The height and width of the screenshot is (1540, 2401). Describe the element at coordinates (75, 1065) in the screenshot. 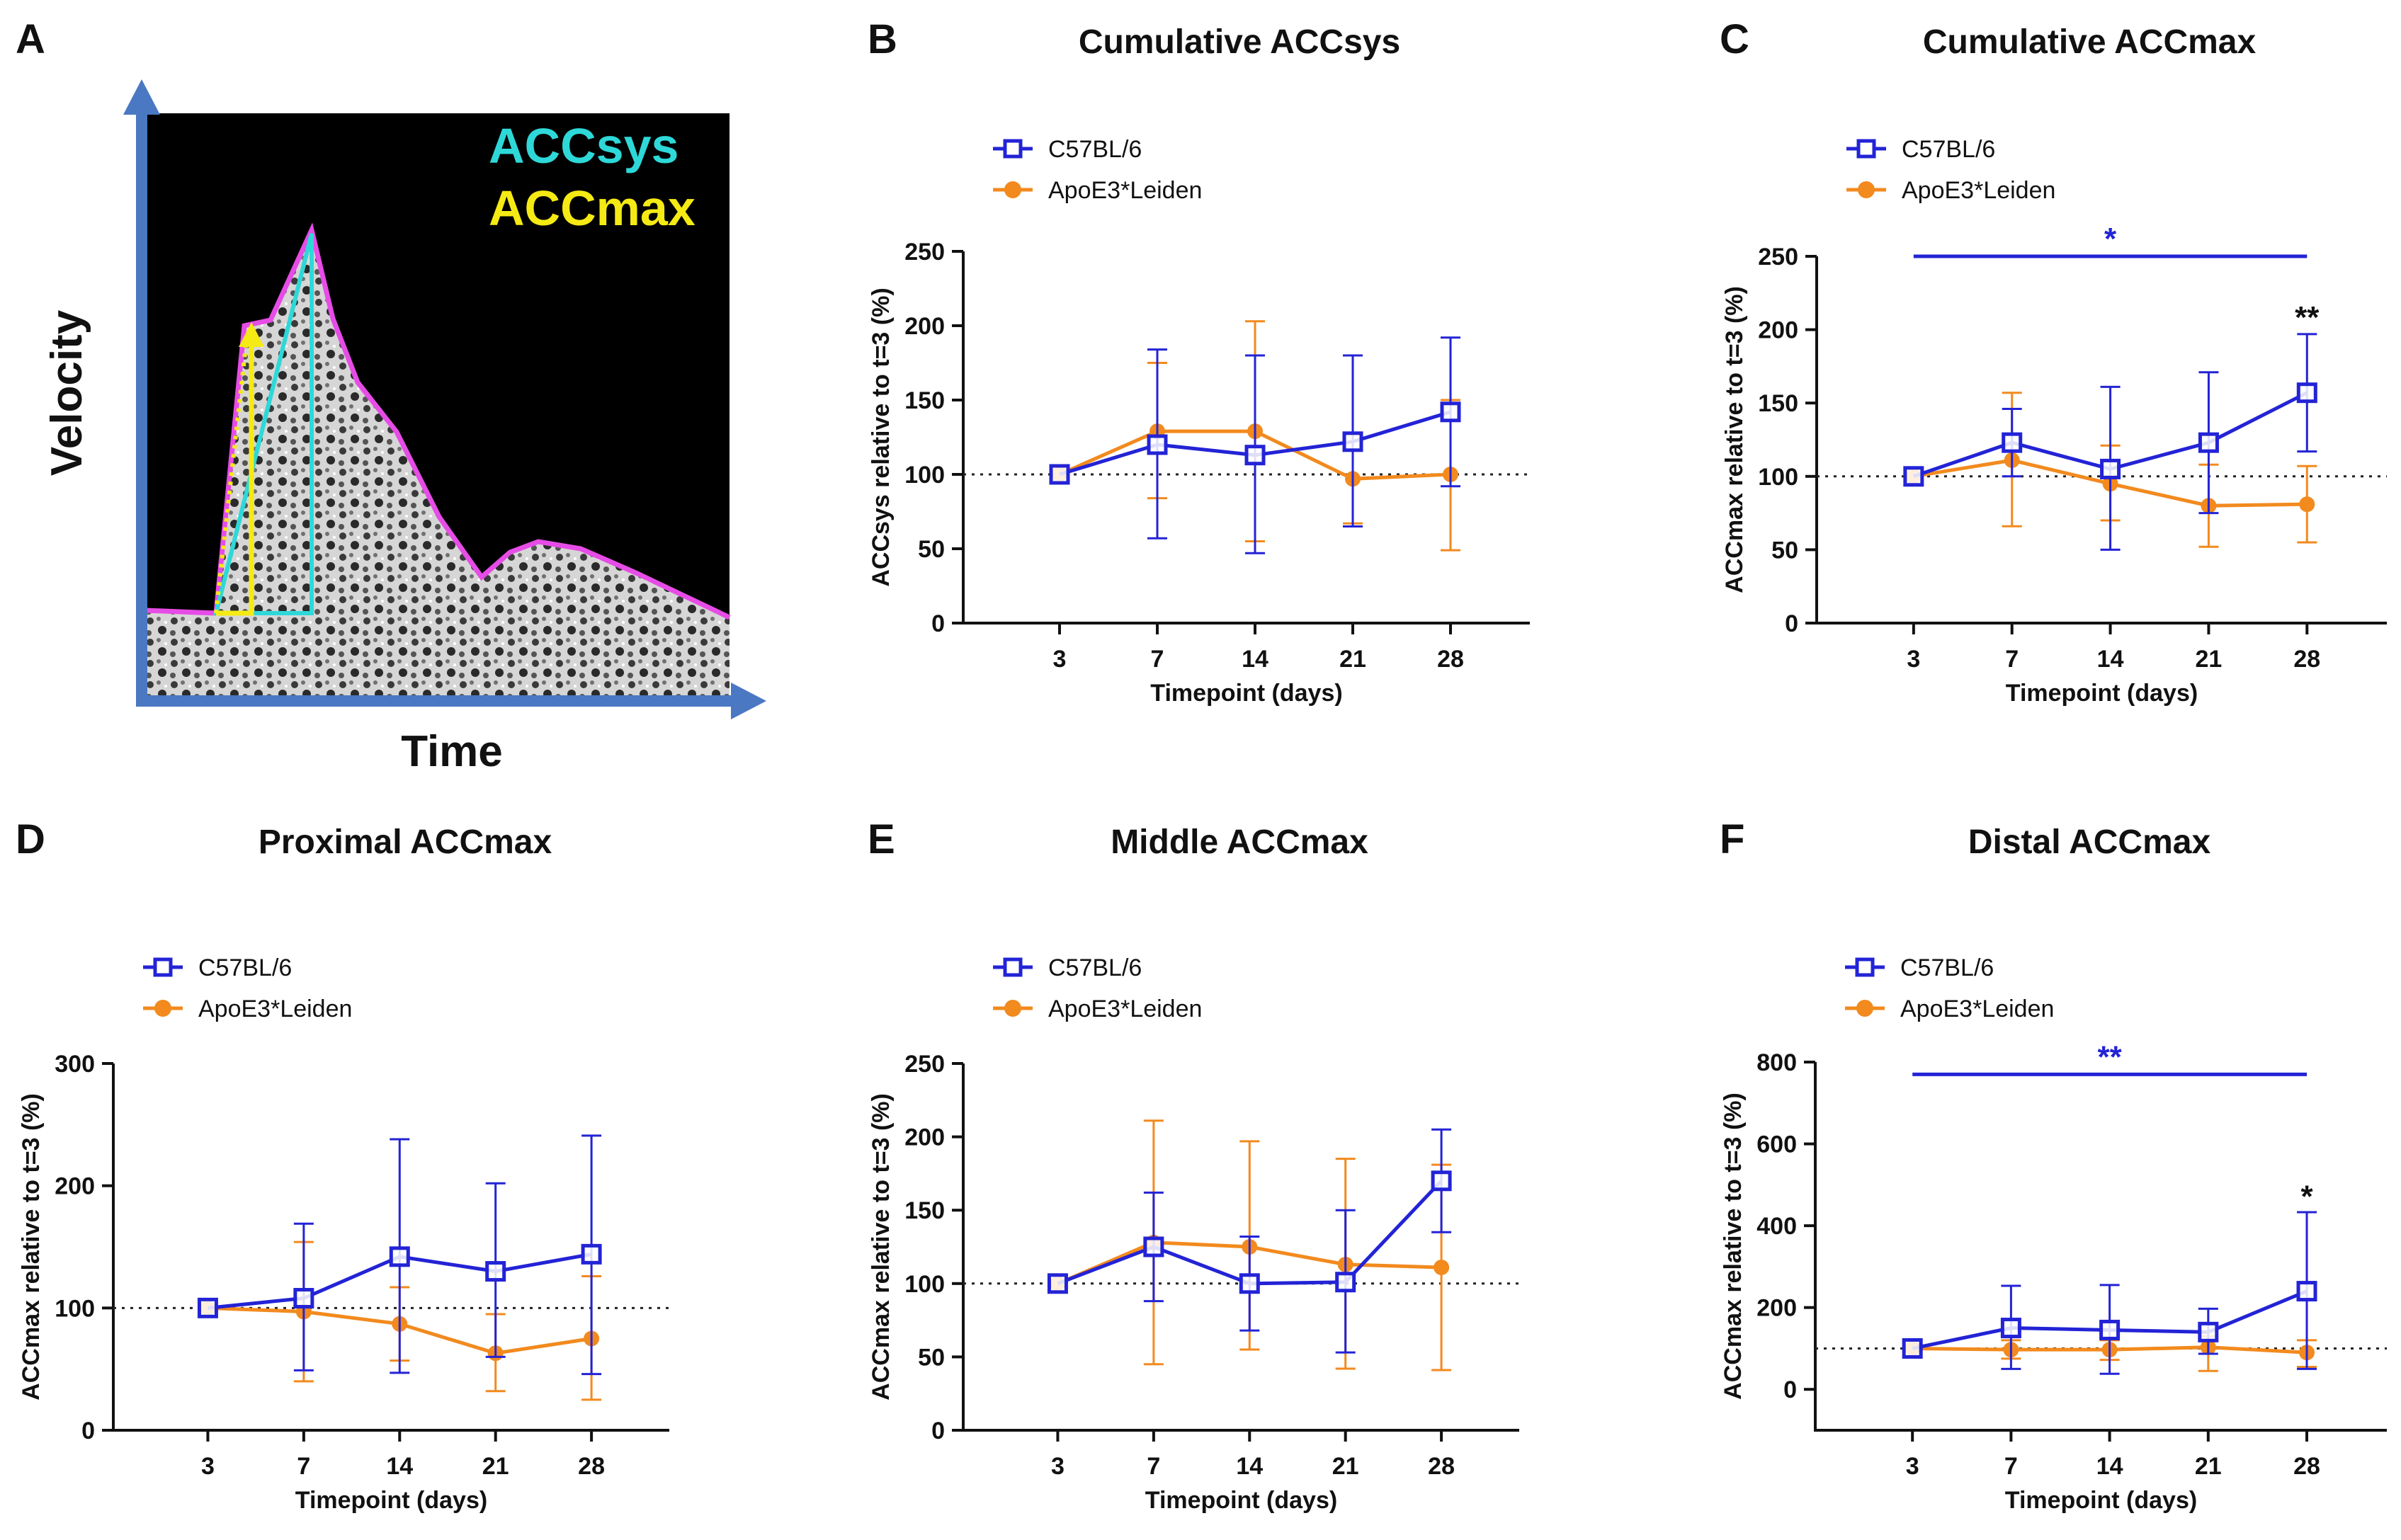

I see `y-tick-label-d: 300` at that location.